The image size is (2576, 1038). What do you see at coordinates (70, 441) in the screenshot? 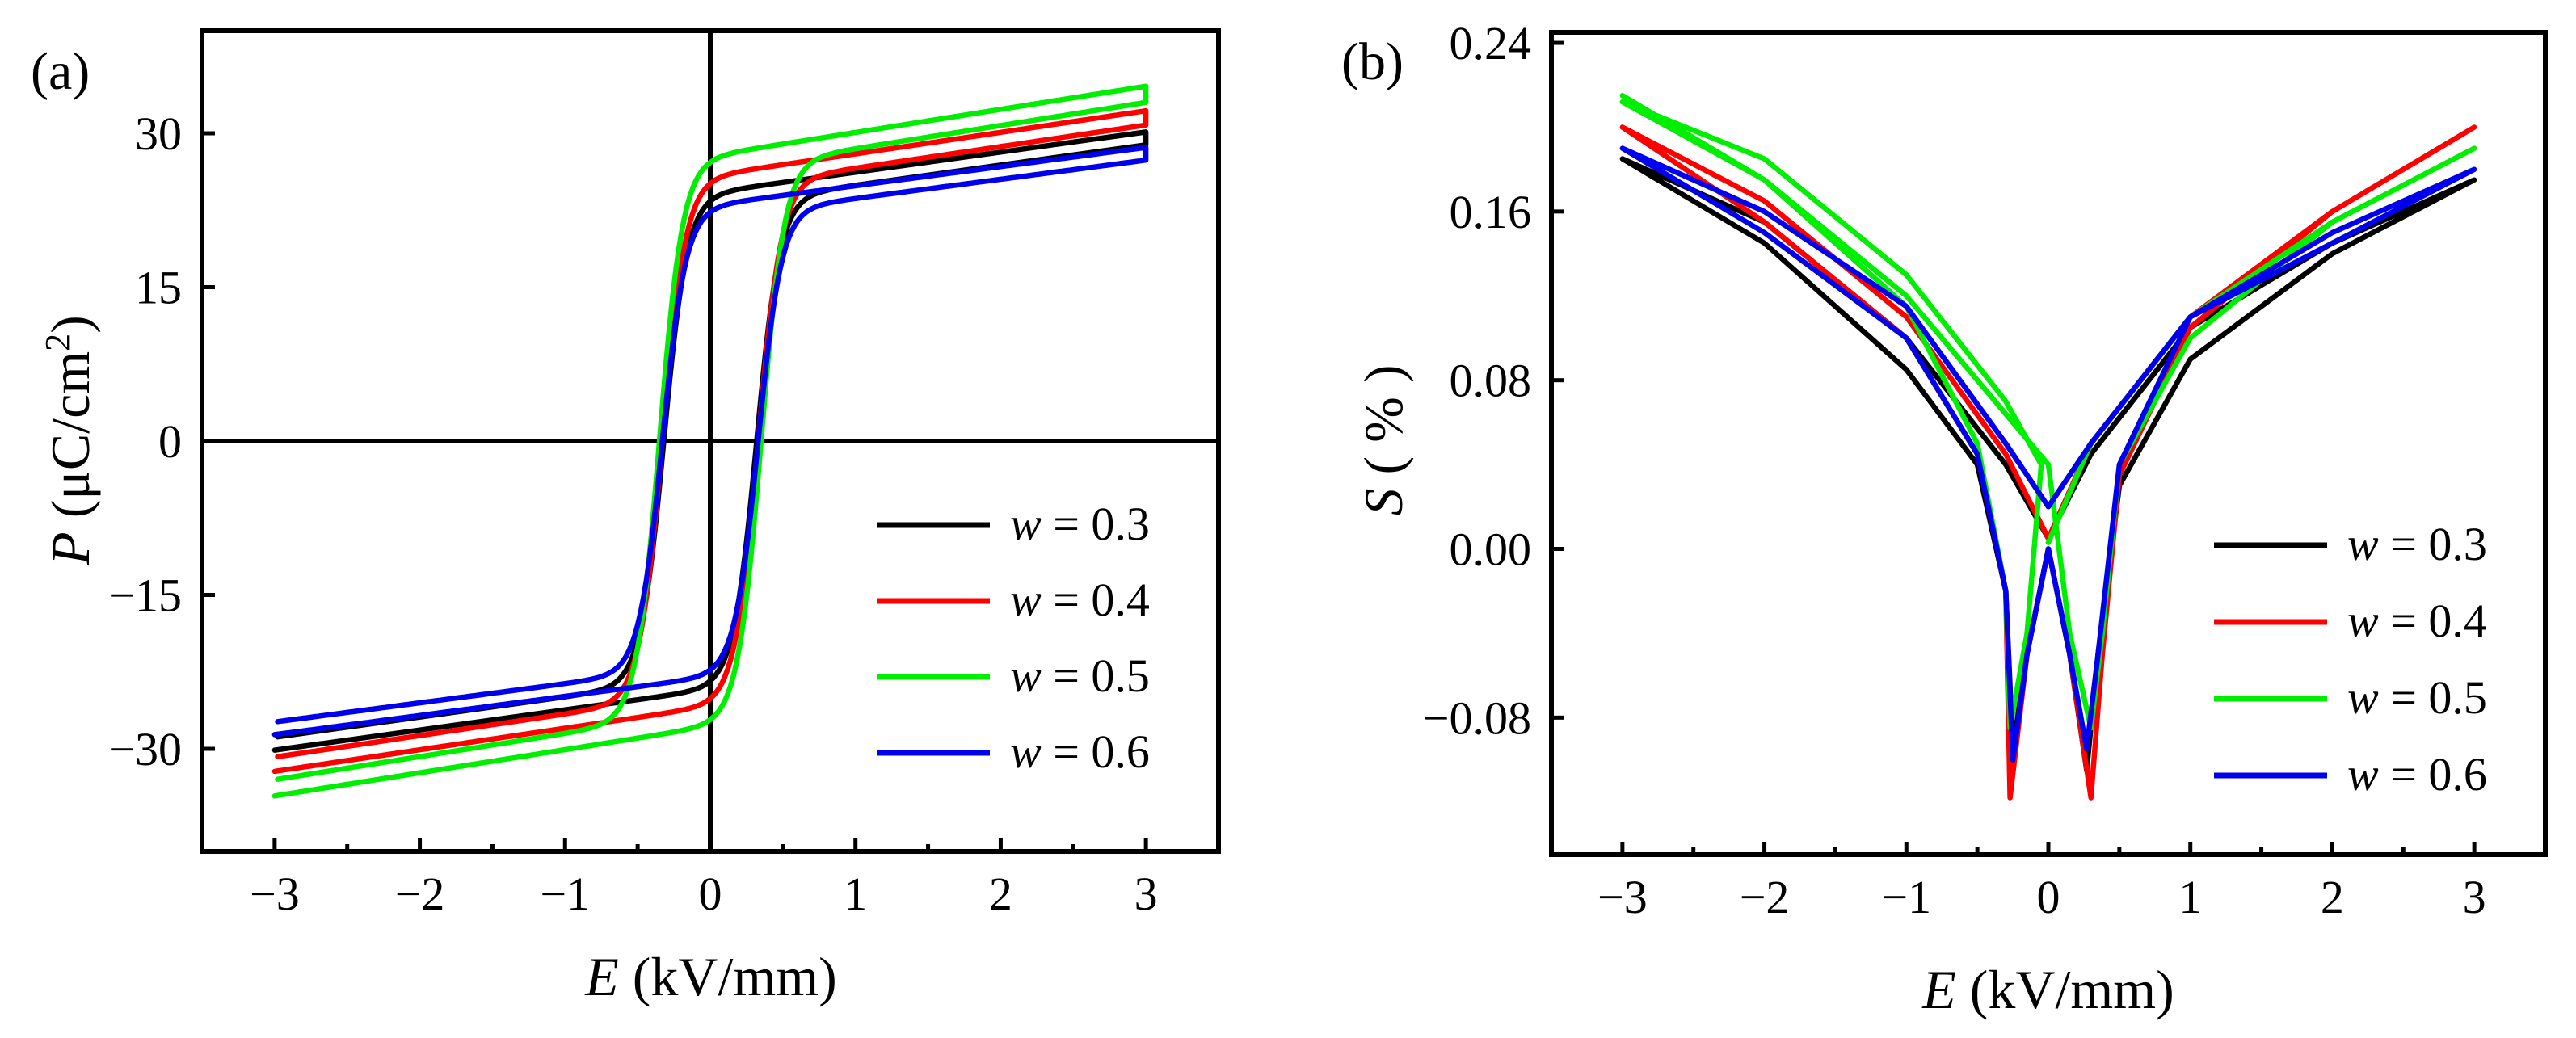
I see `panel-a-y-axis-title: P (μC/cm2)` at bounding box center [70, 441].